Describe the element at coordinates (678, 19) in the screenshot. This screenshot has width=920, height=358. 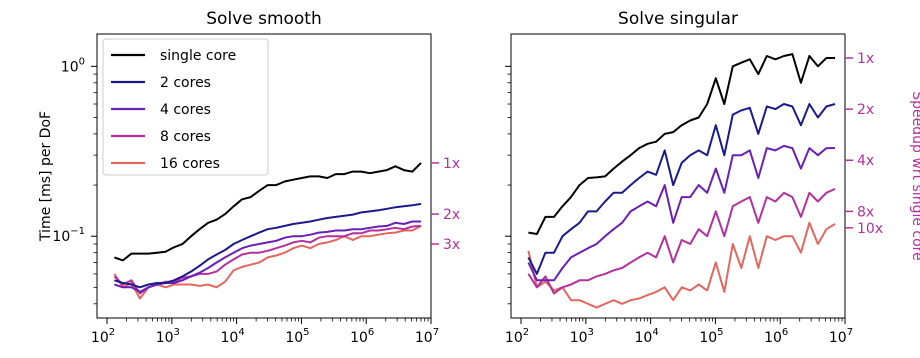
I see `panel-title-singular: Solve singular` at that location.